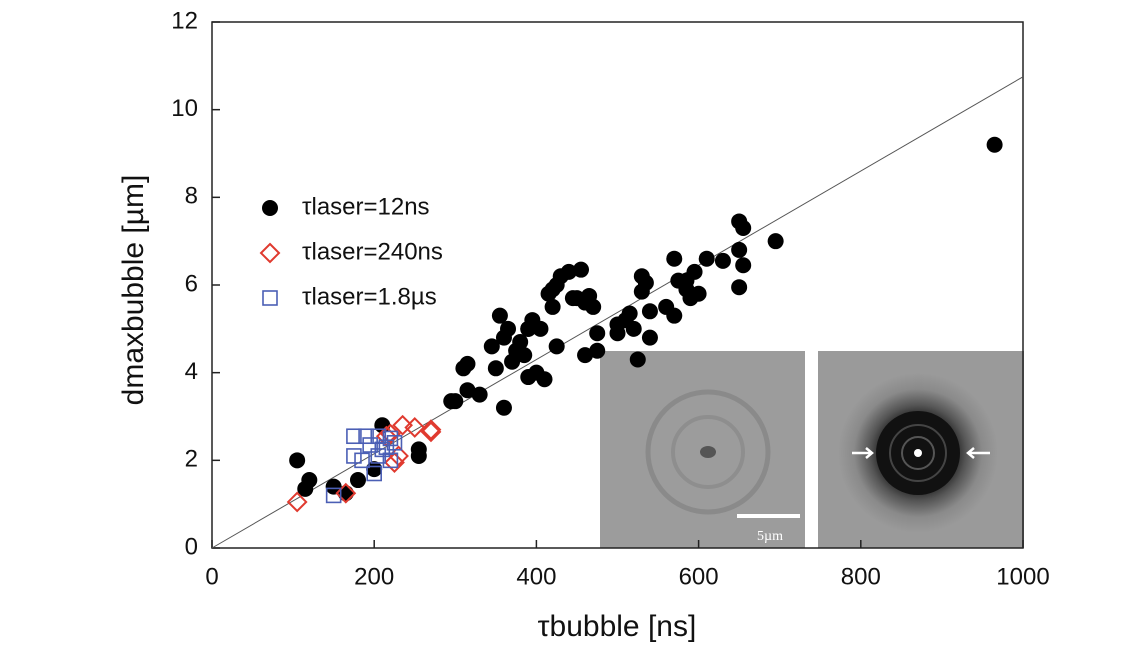 The width and height of the screenshot is (1143, 659). I want to click on scale-bar-label: 5µm, so click(770, 536).